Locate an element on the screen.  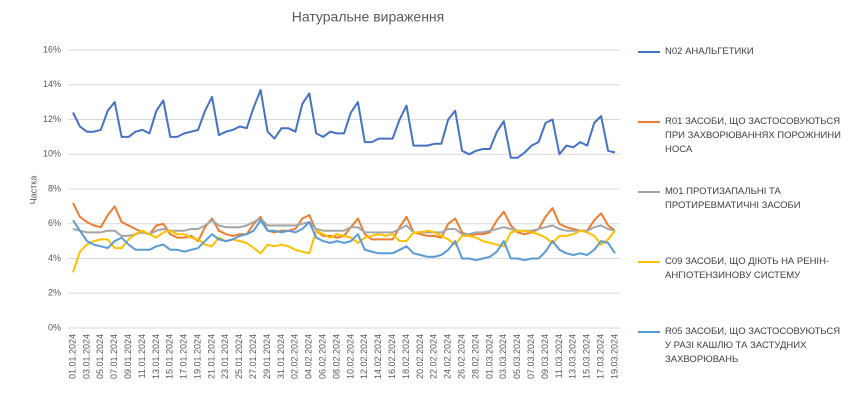
x-tick-label: 08.02.2024 is located at coordinates (336, 356).